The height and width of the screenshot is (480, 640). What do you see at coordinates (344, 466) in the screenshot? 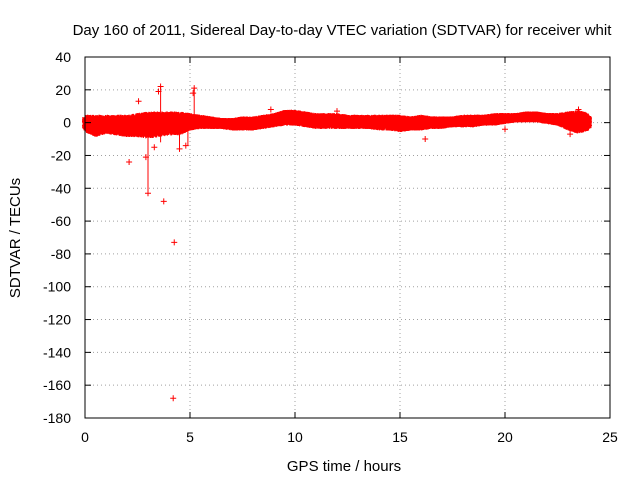
I see `x-axis-label: GPS time / hours` at bounding box center [344, 466].